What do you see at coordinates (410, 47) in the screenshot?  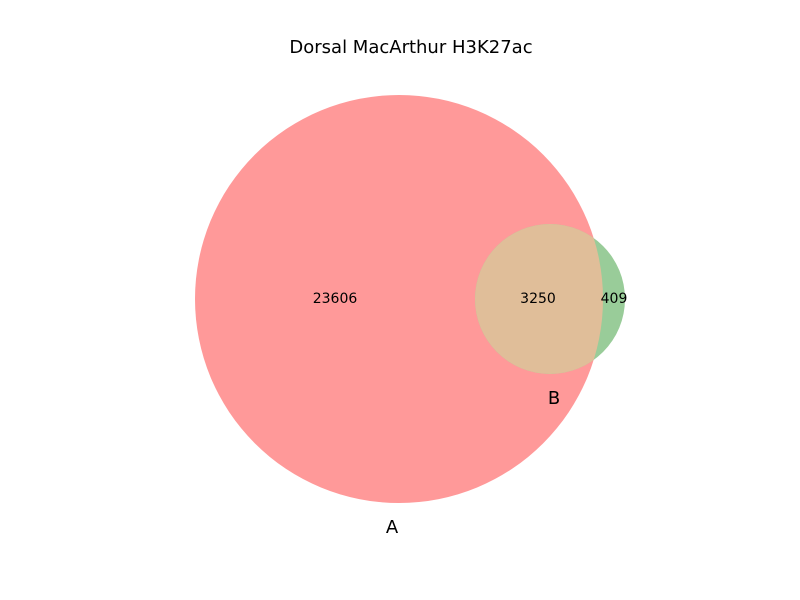 I see `chart-title: Dorsal MacArthur H3K27ac` at bounding box center [410, 47].